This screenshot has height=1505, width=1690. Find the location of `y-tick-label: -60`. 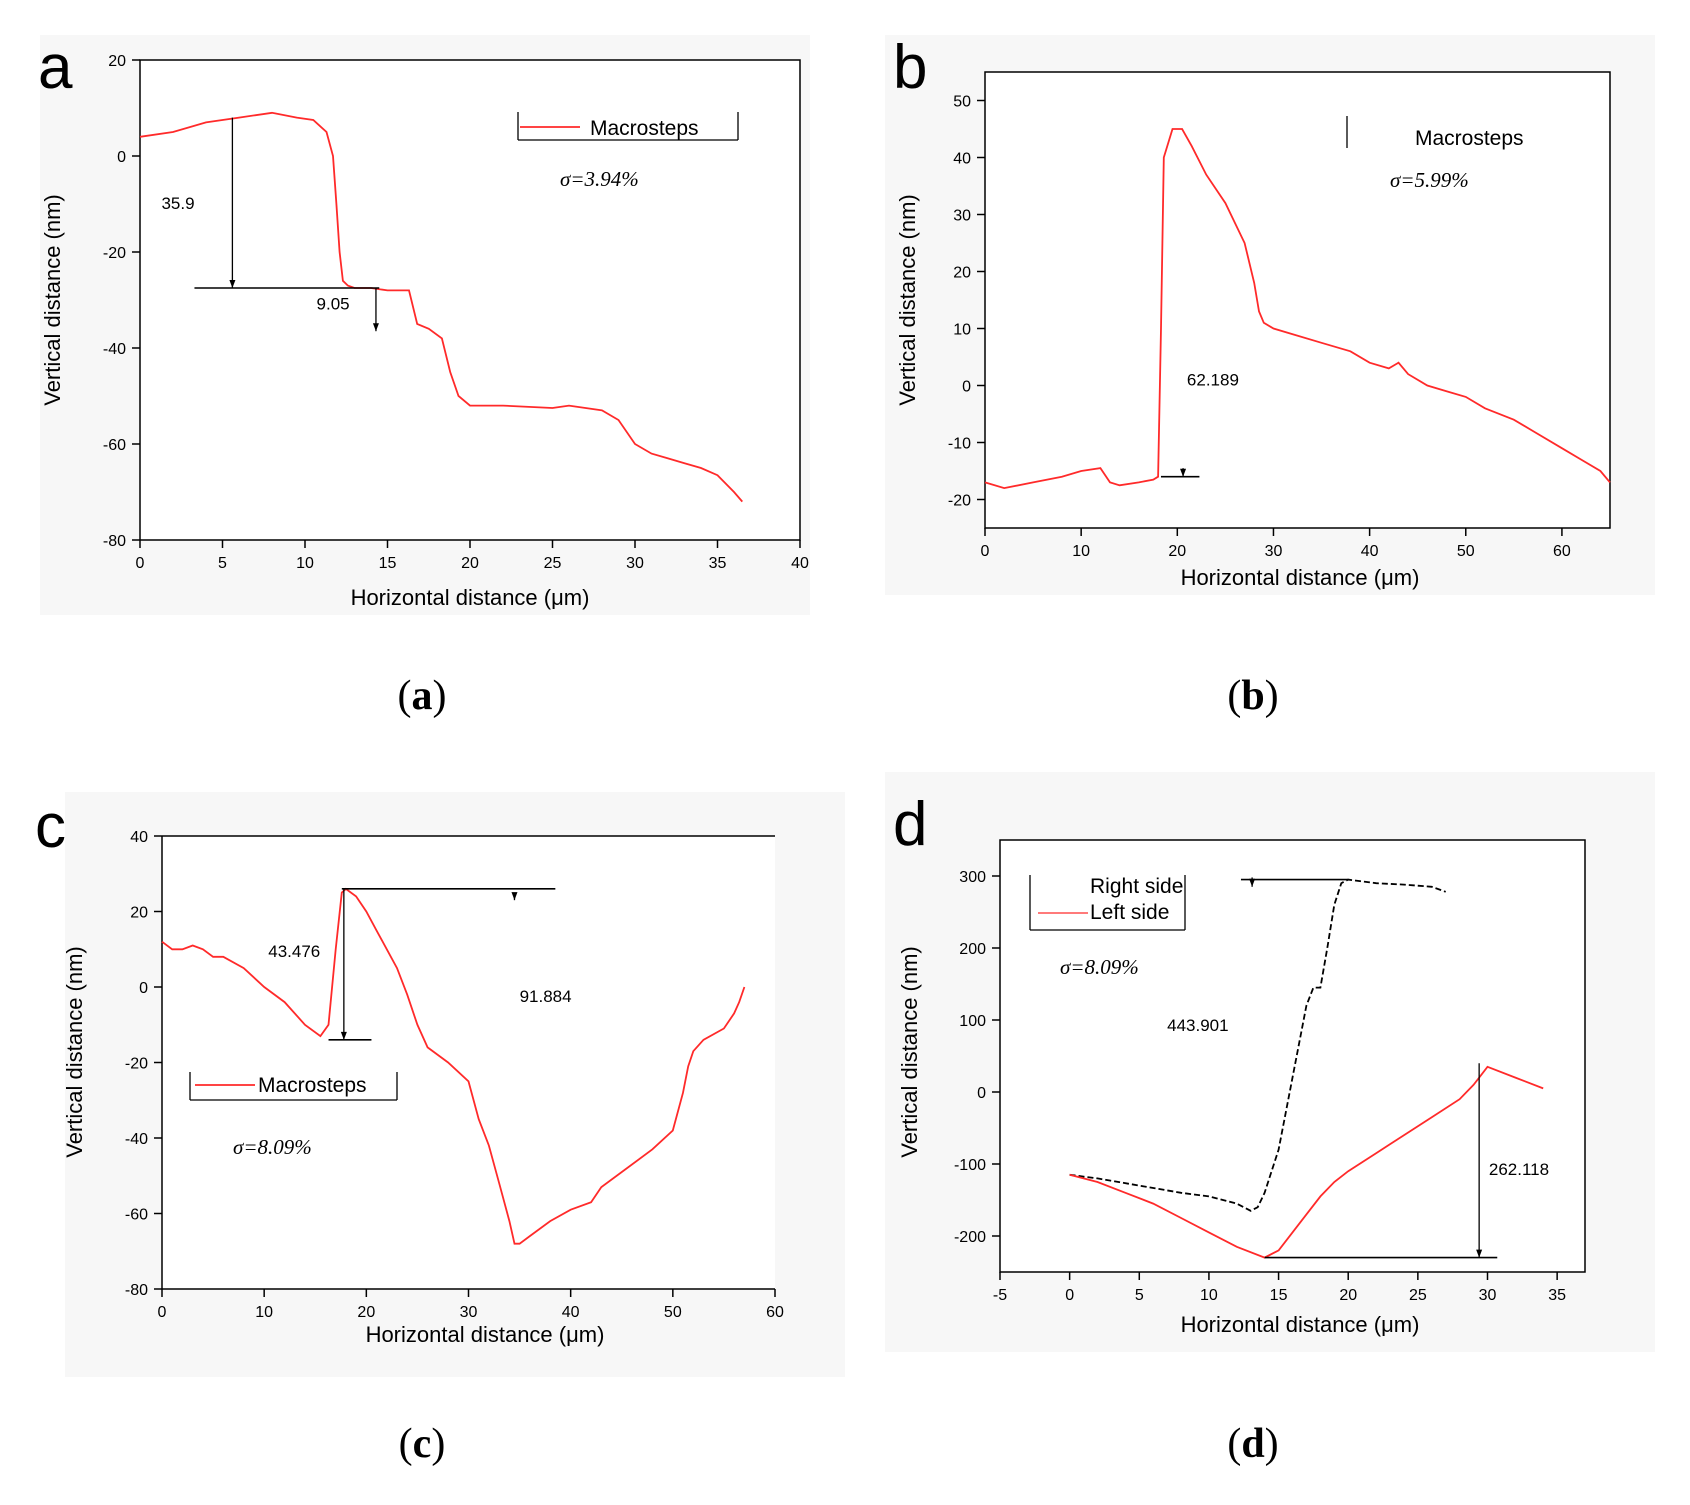

y-tick-label: -60 is located at coordinates (136, 1215).